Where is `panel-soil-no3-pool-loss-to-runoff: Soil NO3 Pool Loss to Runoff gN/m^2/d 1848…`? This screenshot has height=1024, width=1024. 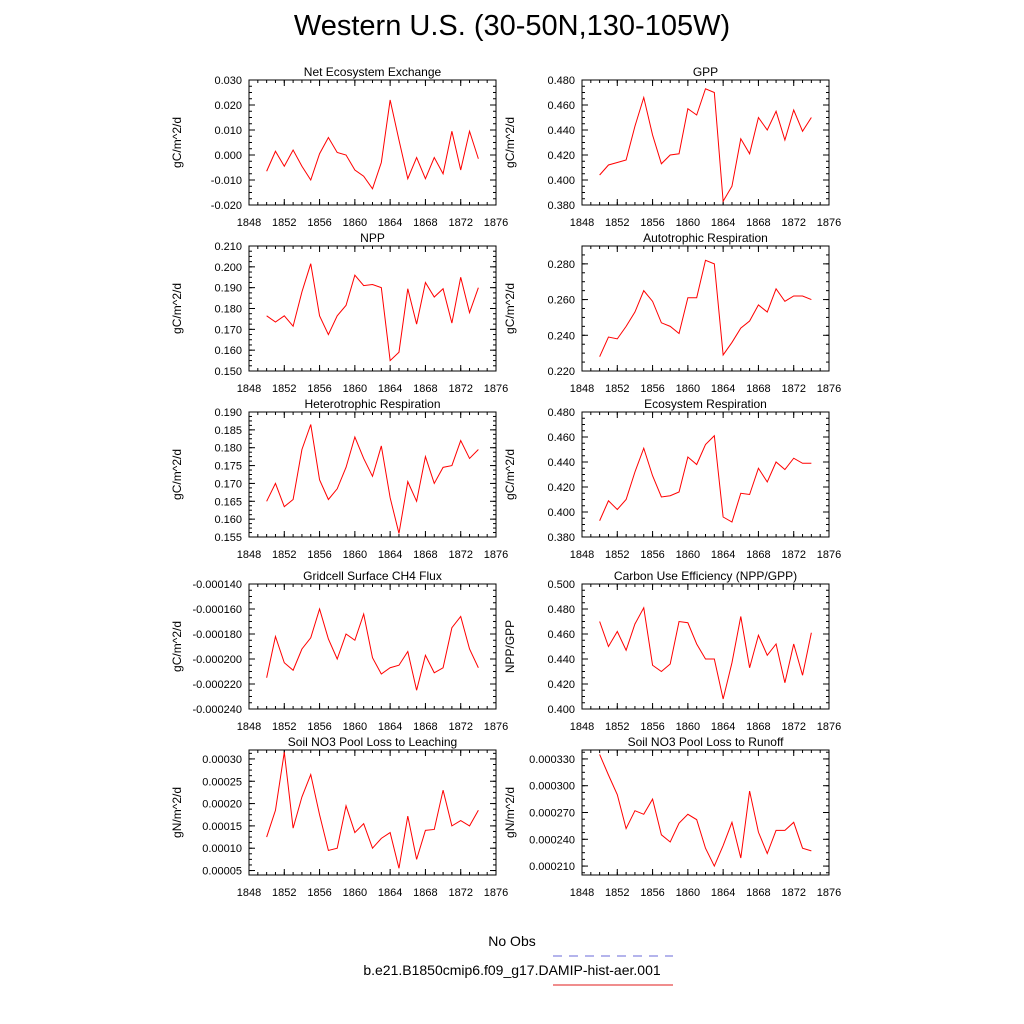
panel-soil-no3-pool-loss-to-runoff: Soil NO3 Pool Loss to Runoff gN/m^2/d 1848… is located at coordinates (672, 817).